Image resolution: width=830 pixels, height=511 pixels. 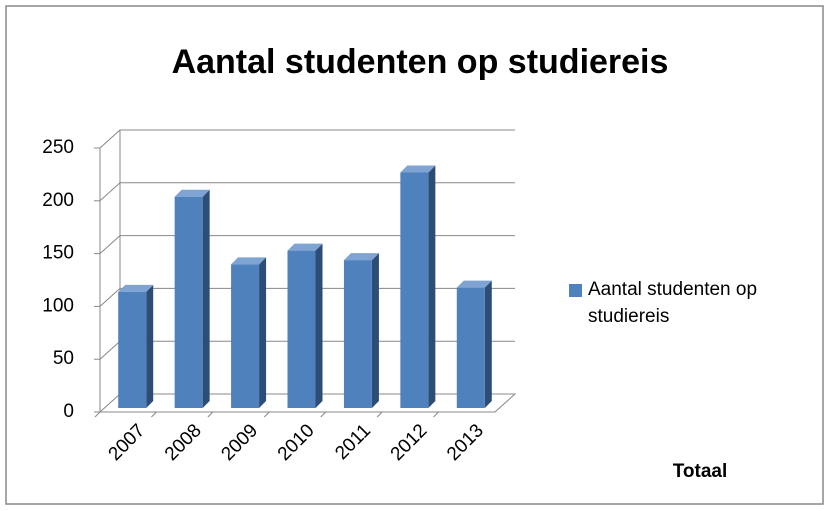 What do you see at coordinates (58, 147) in the screenshot?
I see `y-tick-label: 250` at bounding box center [58, 147].